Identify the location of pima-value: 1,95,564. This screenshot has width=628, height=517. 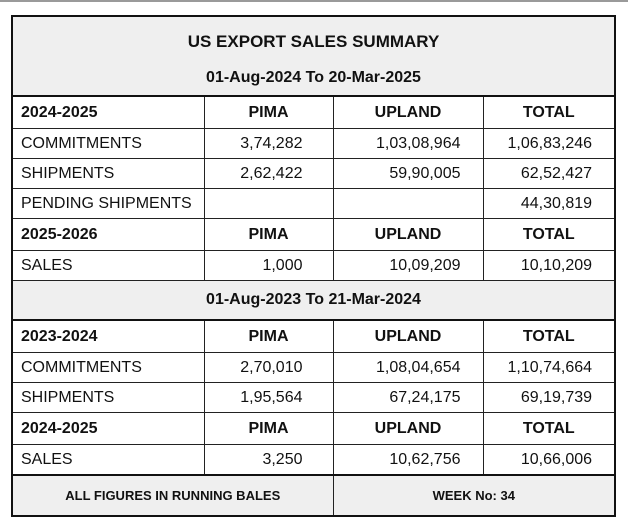
(268, 397).